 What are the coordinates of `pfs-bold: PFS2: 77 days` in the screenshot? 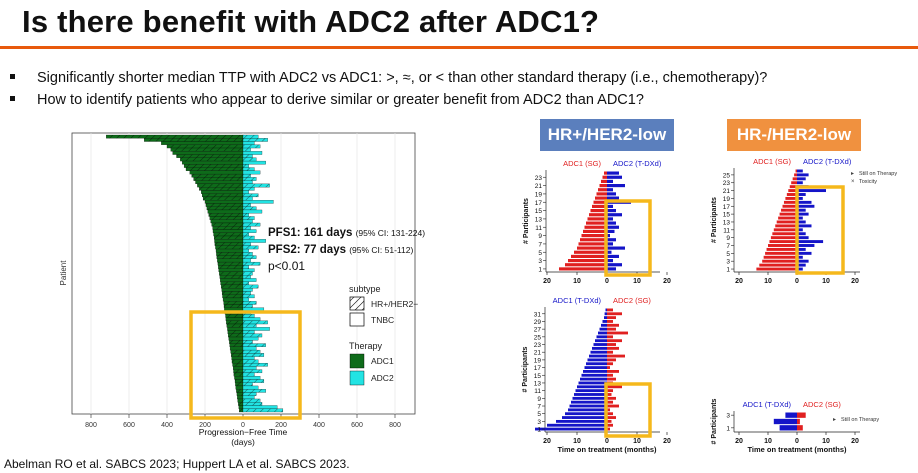 It's located at (308, 250).